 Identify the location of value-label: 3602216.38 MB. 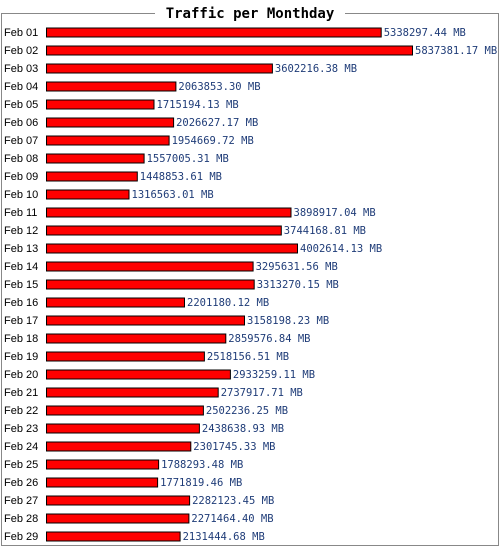
(316, 69).